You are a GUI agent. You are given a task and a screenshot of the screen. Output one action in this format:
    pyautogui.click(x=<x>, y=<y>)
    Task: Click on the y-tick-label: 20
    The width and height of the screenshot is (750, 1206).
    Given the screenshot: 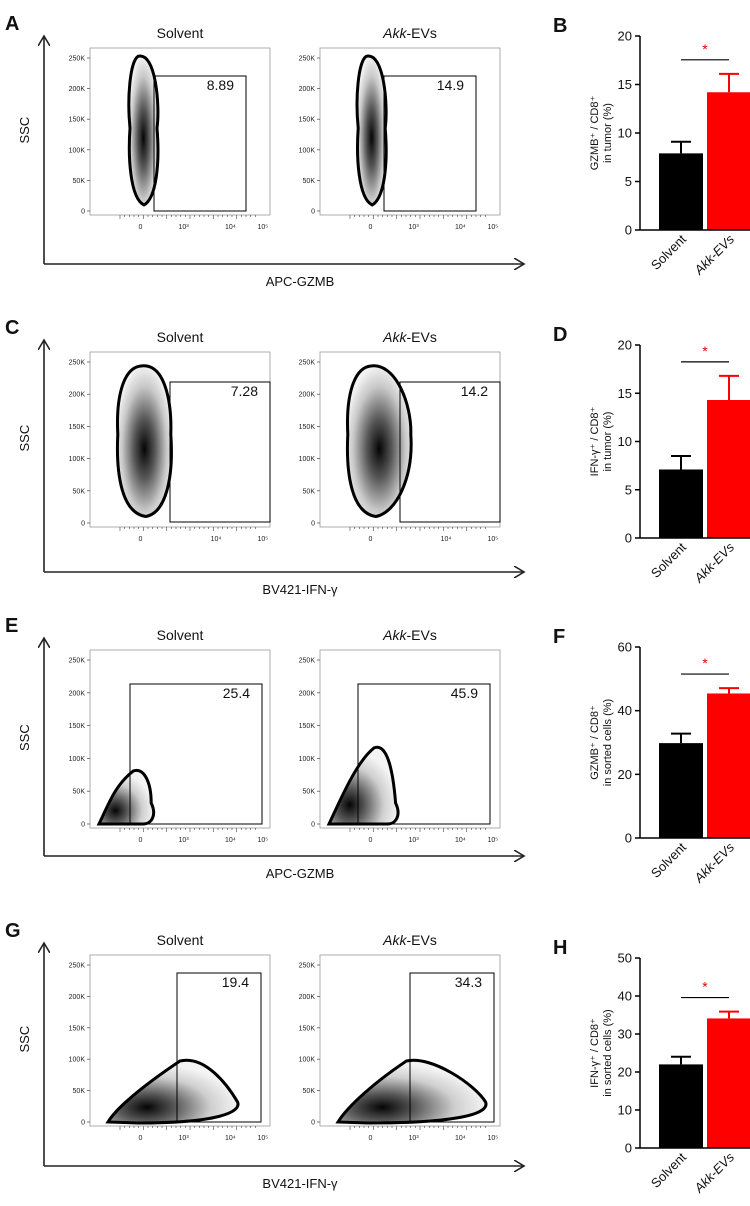 What is the action you would take?
    pyautogui.click(x=625, y=36)
    